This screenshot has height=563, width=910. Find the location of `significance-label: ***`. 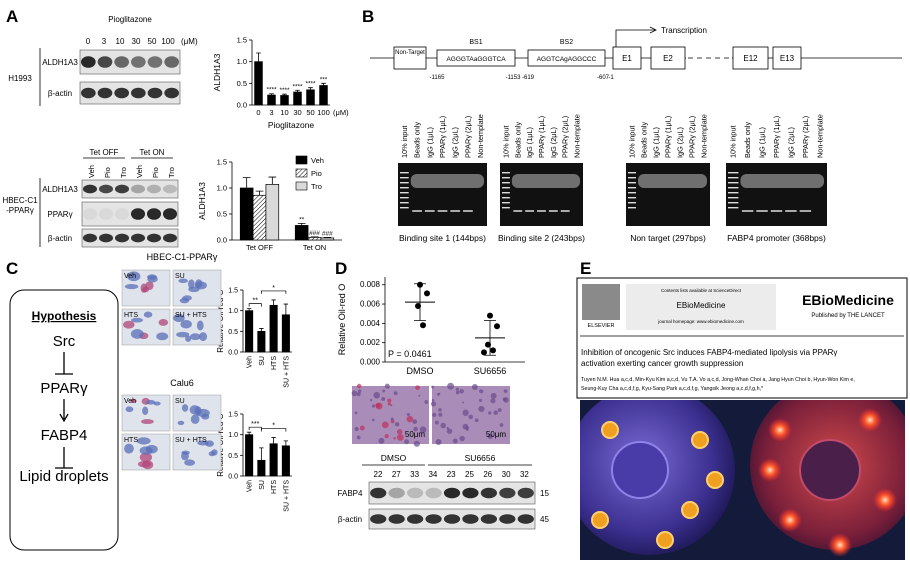

significance-label: *** is located at coordinates (324, 79).